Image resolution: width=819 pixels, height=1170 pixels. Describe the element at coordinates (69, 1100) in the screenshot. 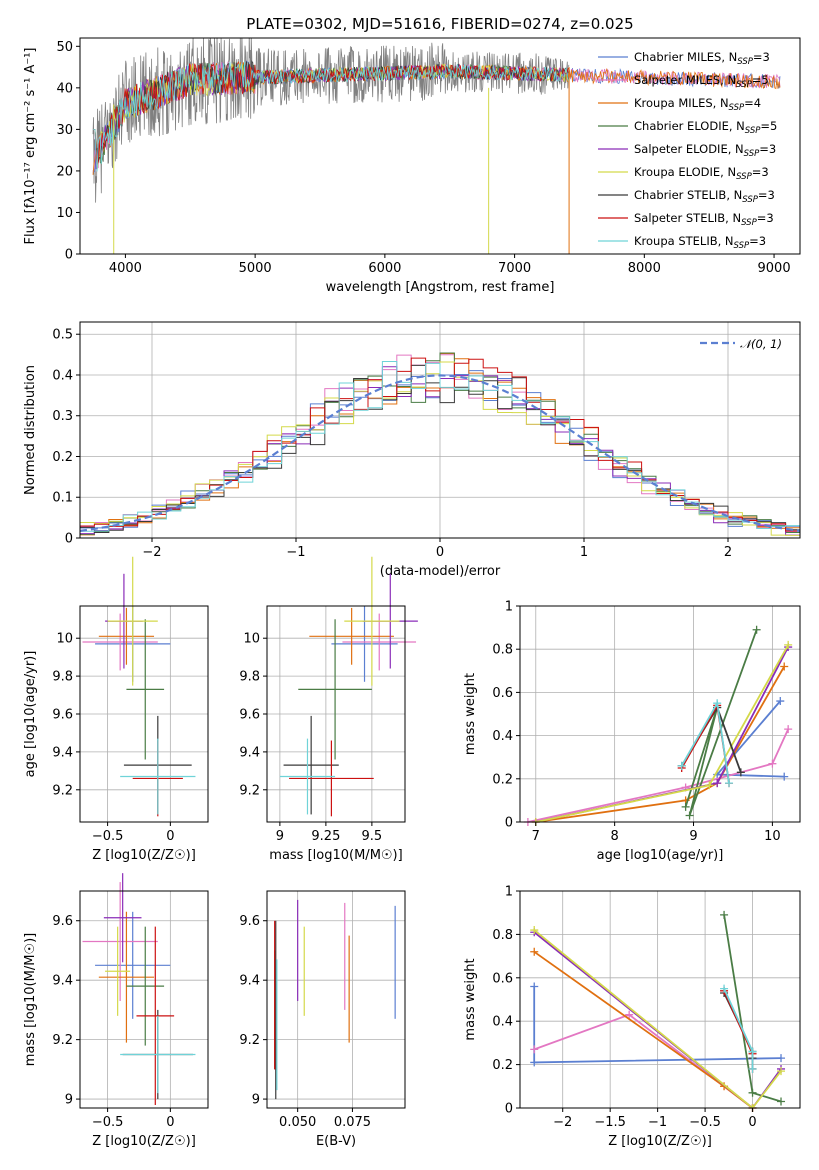

I see `y-tick-label: 9` at that location.